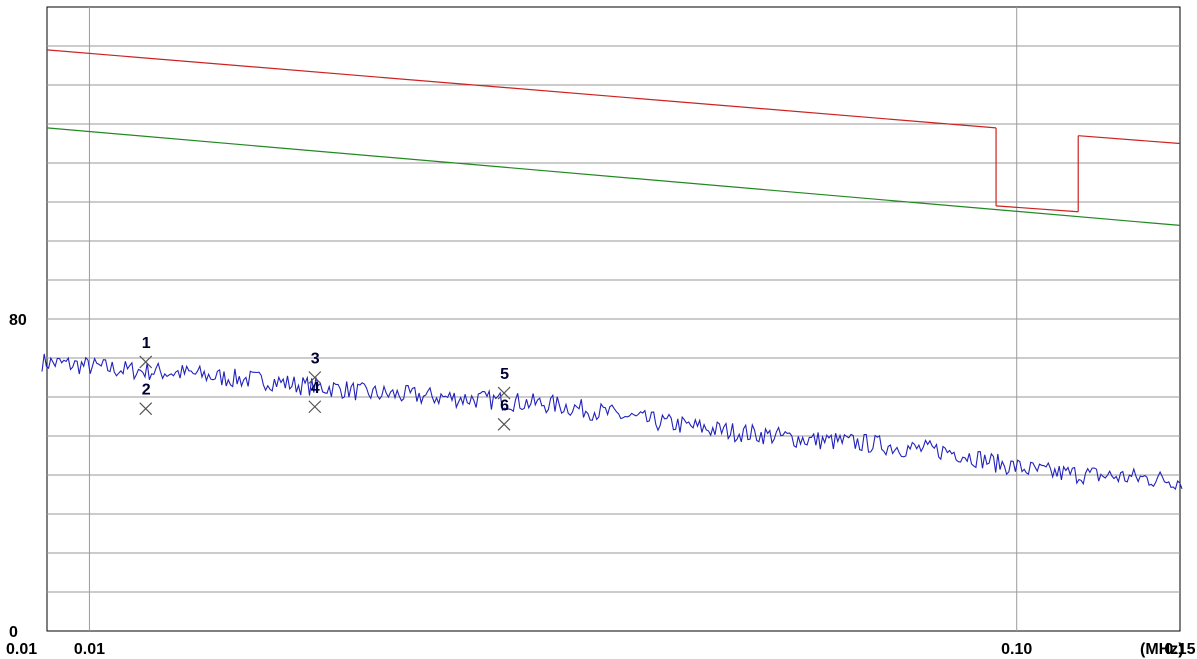  What do you see at coordinates (146, 390) in the screenshot?
I see `marker-2-label: 2` at bounding box center [146, 390].